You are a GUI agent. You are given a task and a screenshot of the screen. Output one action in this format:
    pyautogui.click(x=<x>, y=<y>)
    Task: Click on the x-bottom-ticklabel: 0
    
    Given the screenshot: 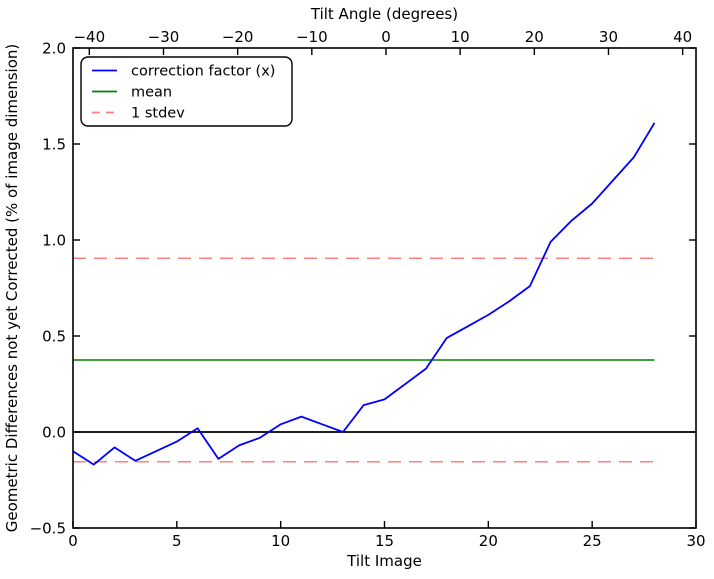 What is the action you would take?
    pyautogui.click(x=73, y=541)
    